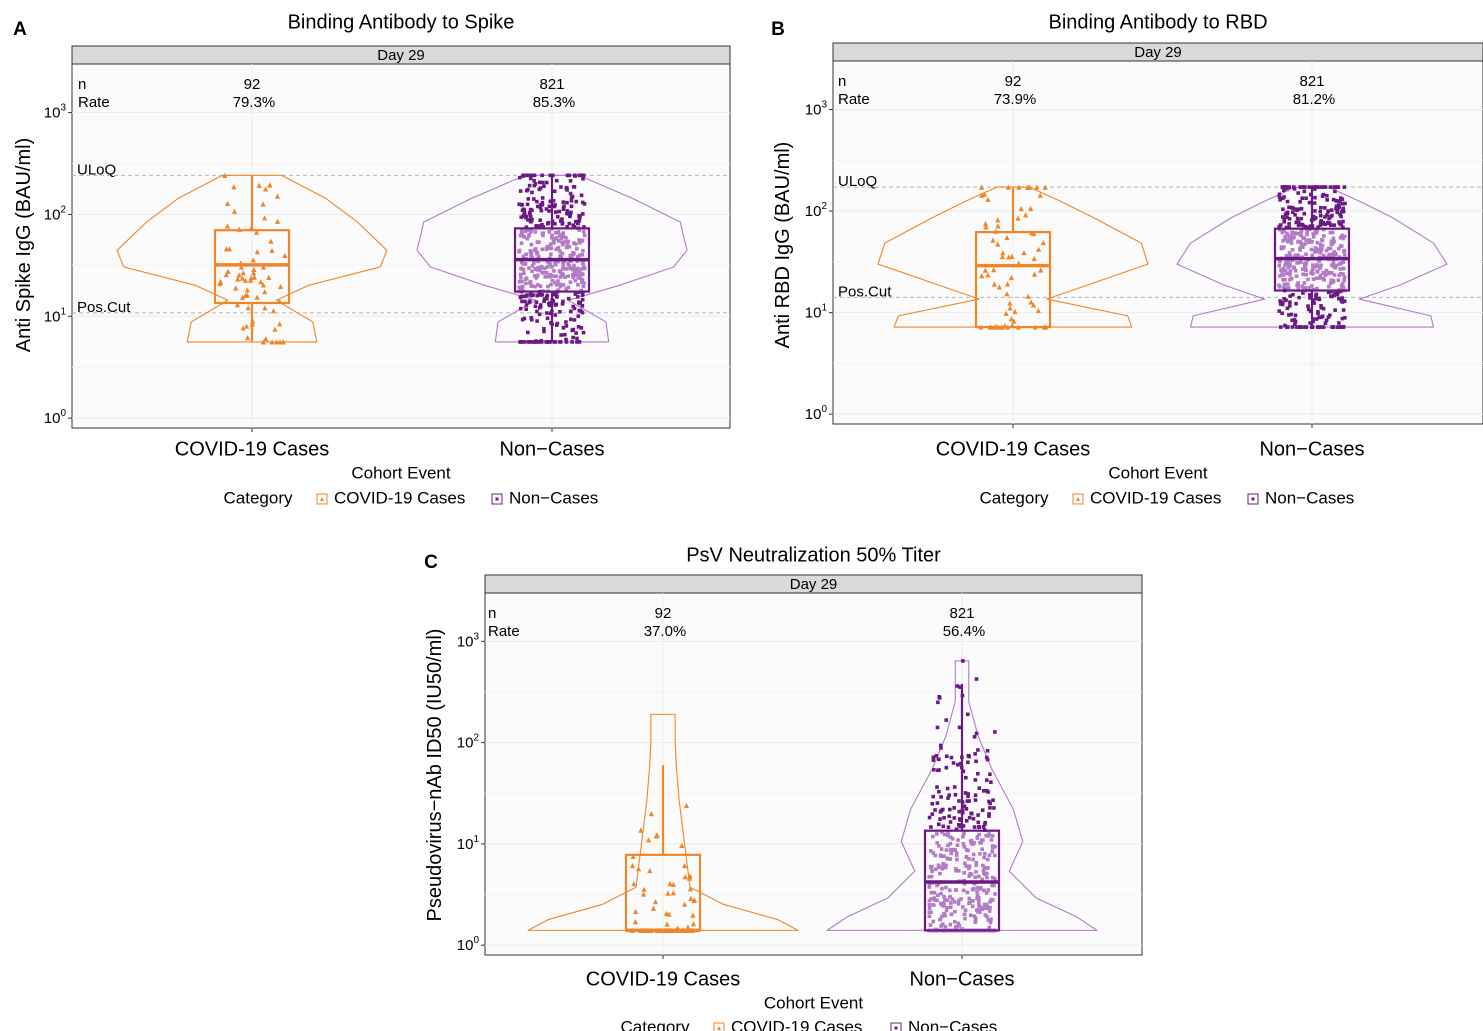 This screenshot has height=1031, width=1483. What do you see at coordinates (1013, 81) in the screenshot?
I see `group-n-value: 92` at bounding box center [1013, 81].